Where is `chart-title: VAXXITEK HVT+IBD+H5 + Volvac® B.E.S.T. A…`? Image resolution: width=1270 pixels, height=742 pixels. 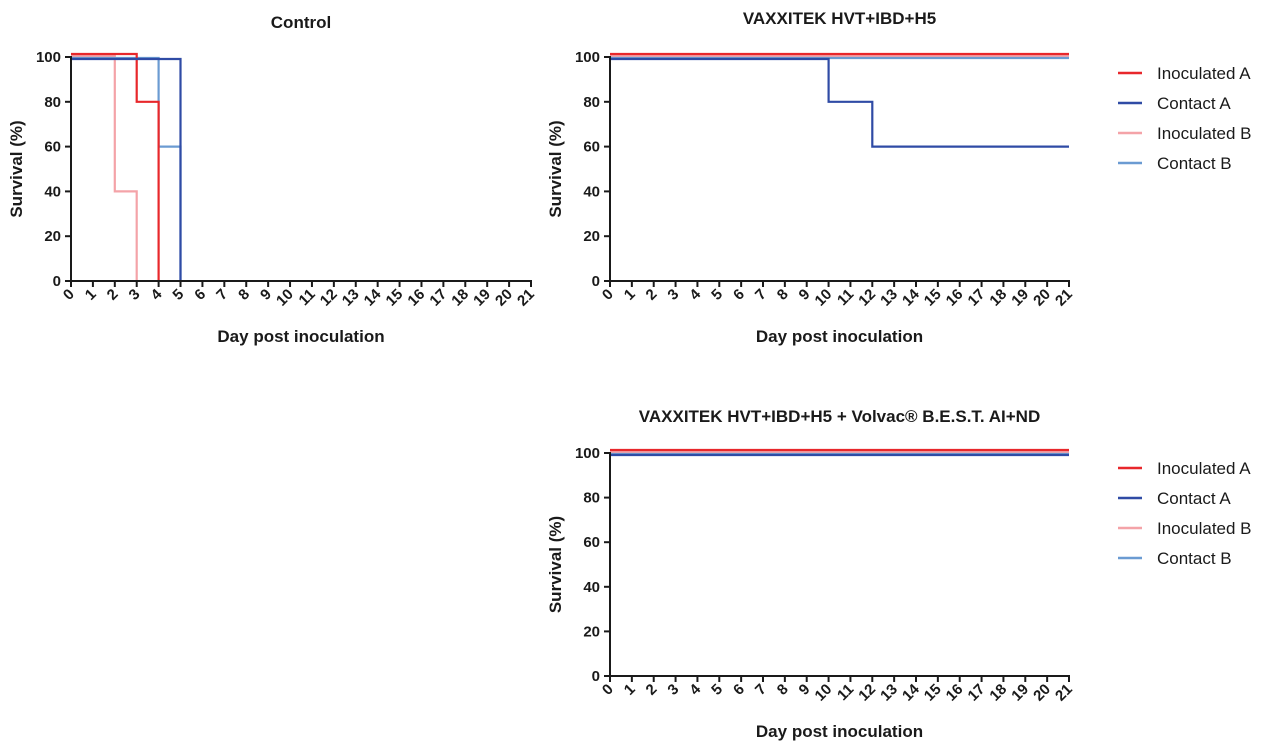
chart-title: VAXXITEK HVT+IBD+H5 + Volvac® B.E.S.T. A… is located at coordinates (839, 416).